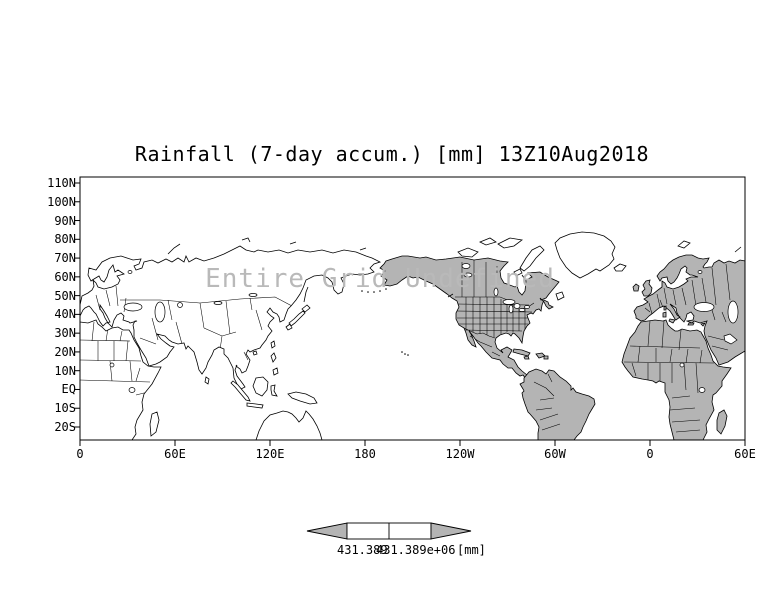 This screenshot has height=612, width=784. What do you see at coordinates (412, 443) in the screenshot?
I see `x-axis-ticks` at bounding box center [412, 443].